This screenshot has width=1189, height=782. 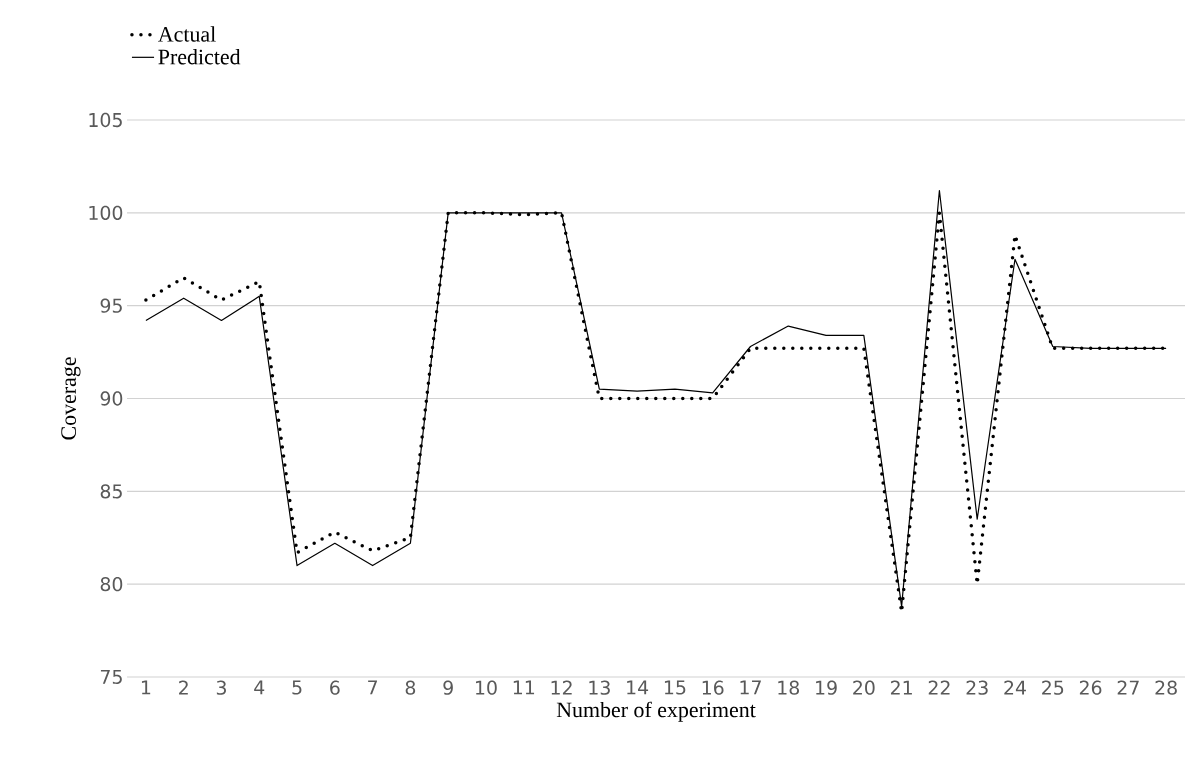 What do you see at coordinates (524, 687) in the screenshot?
I see `x-tick-label: 11` at bounding box center [524, 687].